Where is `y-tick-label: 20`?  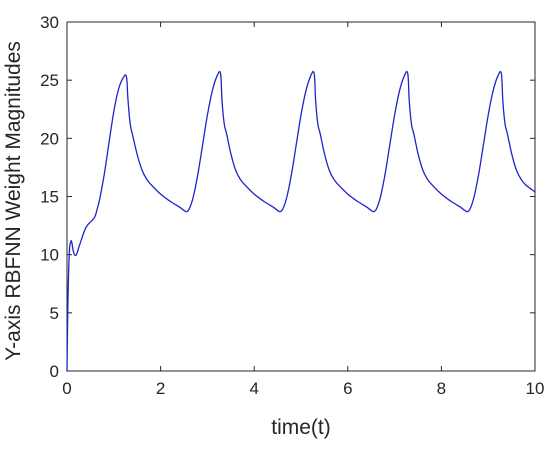 y-tick-label: 20 is located at coordinates (49, 138).